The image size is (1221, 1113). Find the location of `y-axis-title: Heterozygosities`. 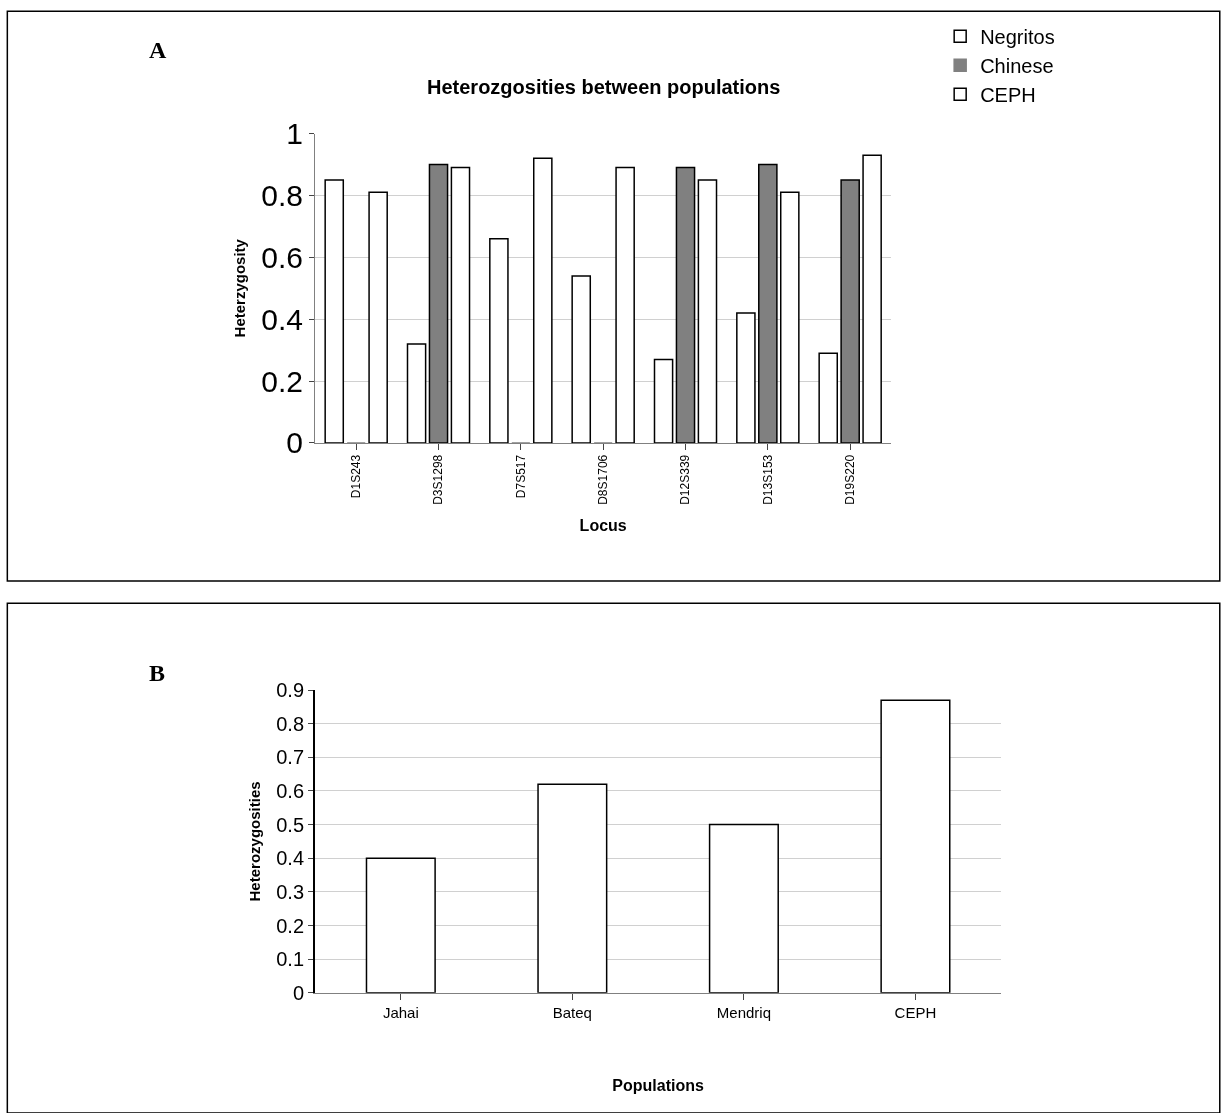

y-axis-title: Heterozygosities is located at coordinates (254, 841).